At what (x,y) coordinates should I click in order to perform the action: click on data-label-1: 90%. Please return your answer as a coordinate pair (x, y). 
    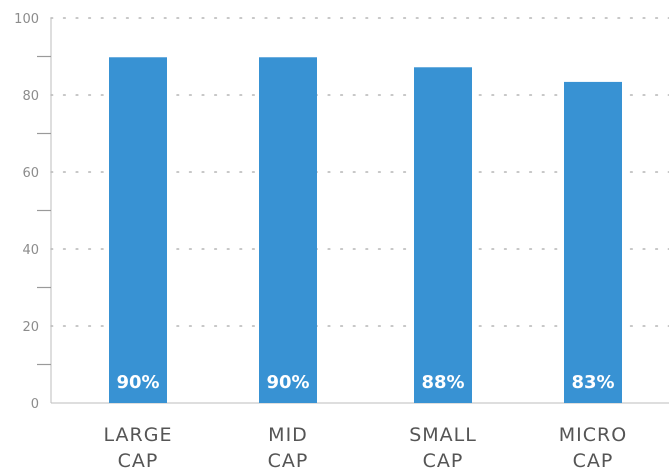
    Looking at the image, I should click on (287, 382).